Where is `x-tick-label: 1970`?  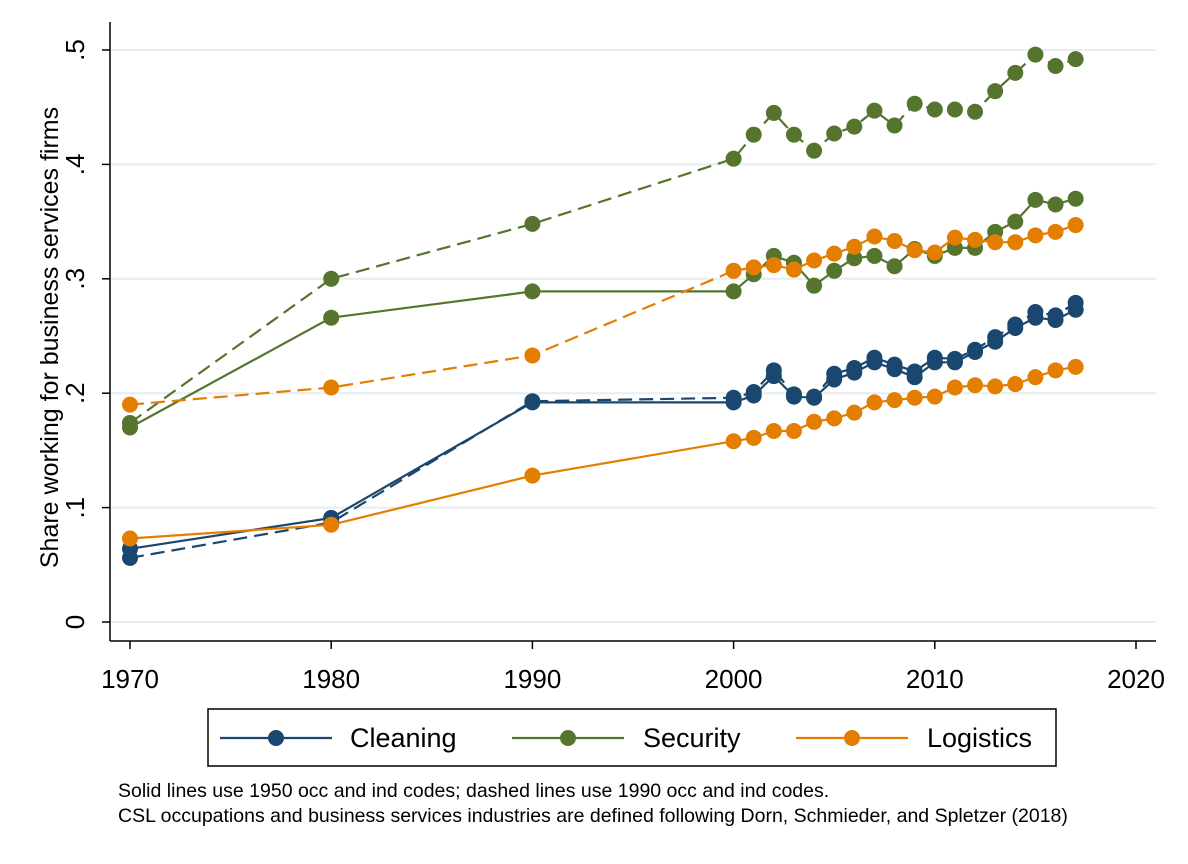 x-tick-label: 1970 is located at coordinates (130, 679).